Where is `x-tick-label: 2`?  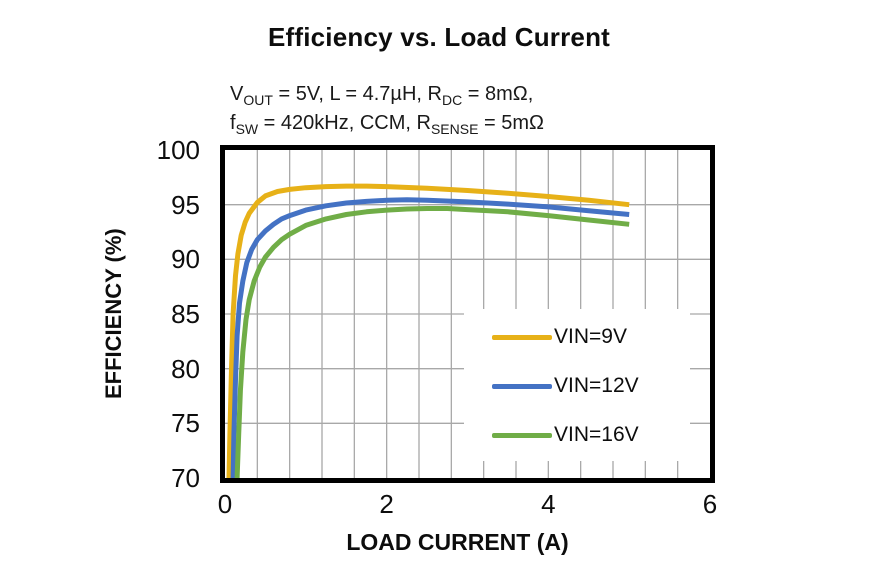 x-tick-label: 2 is located at coordinates (386, 504).